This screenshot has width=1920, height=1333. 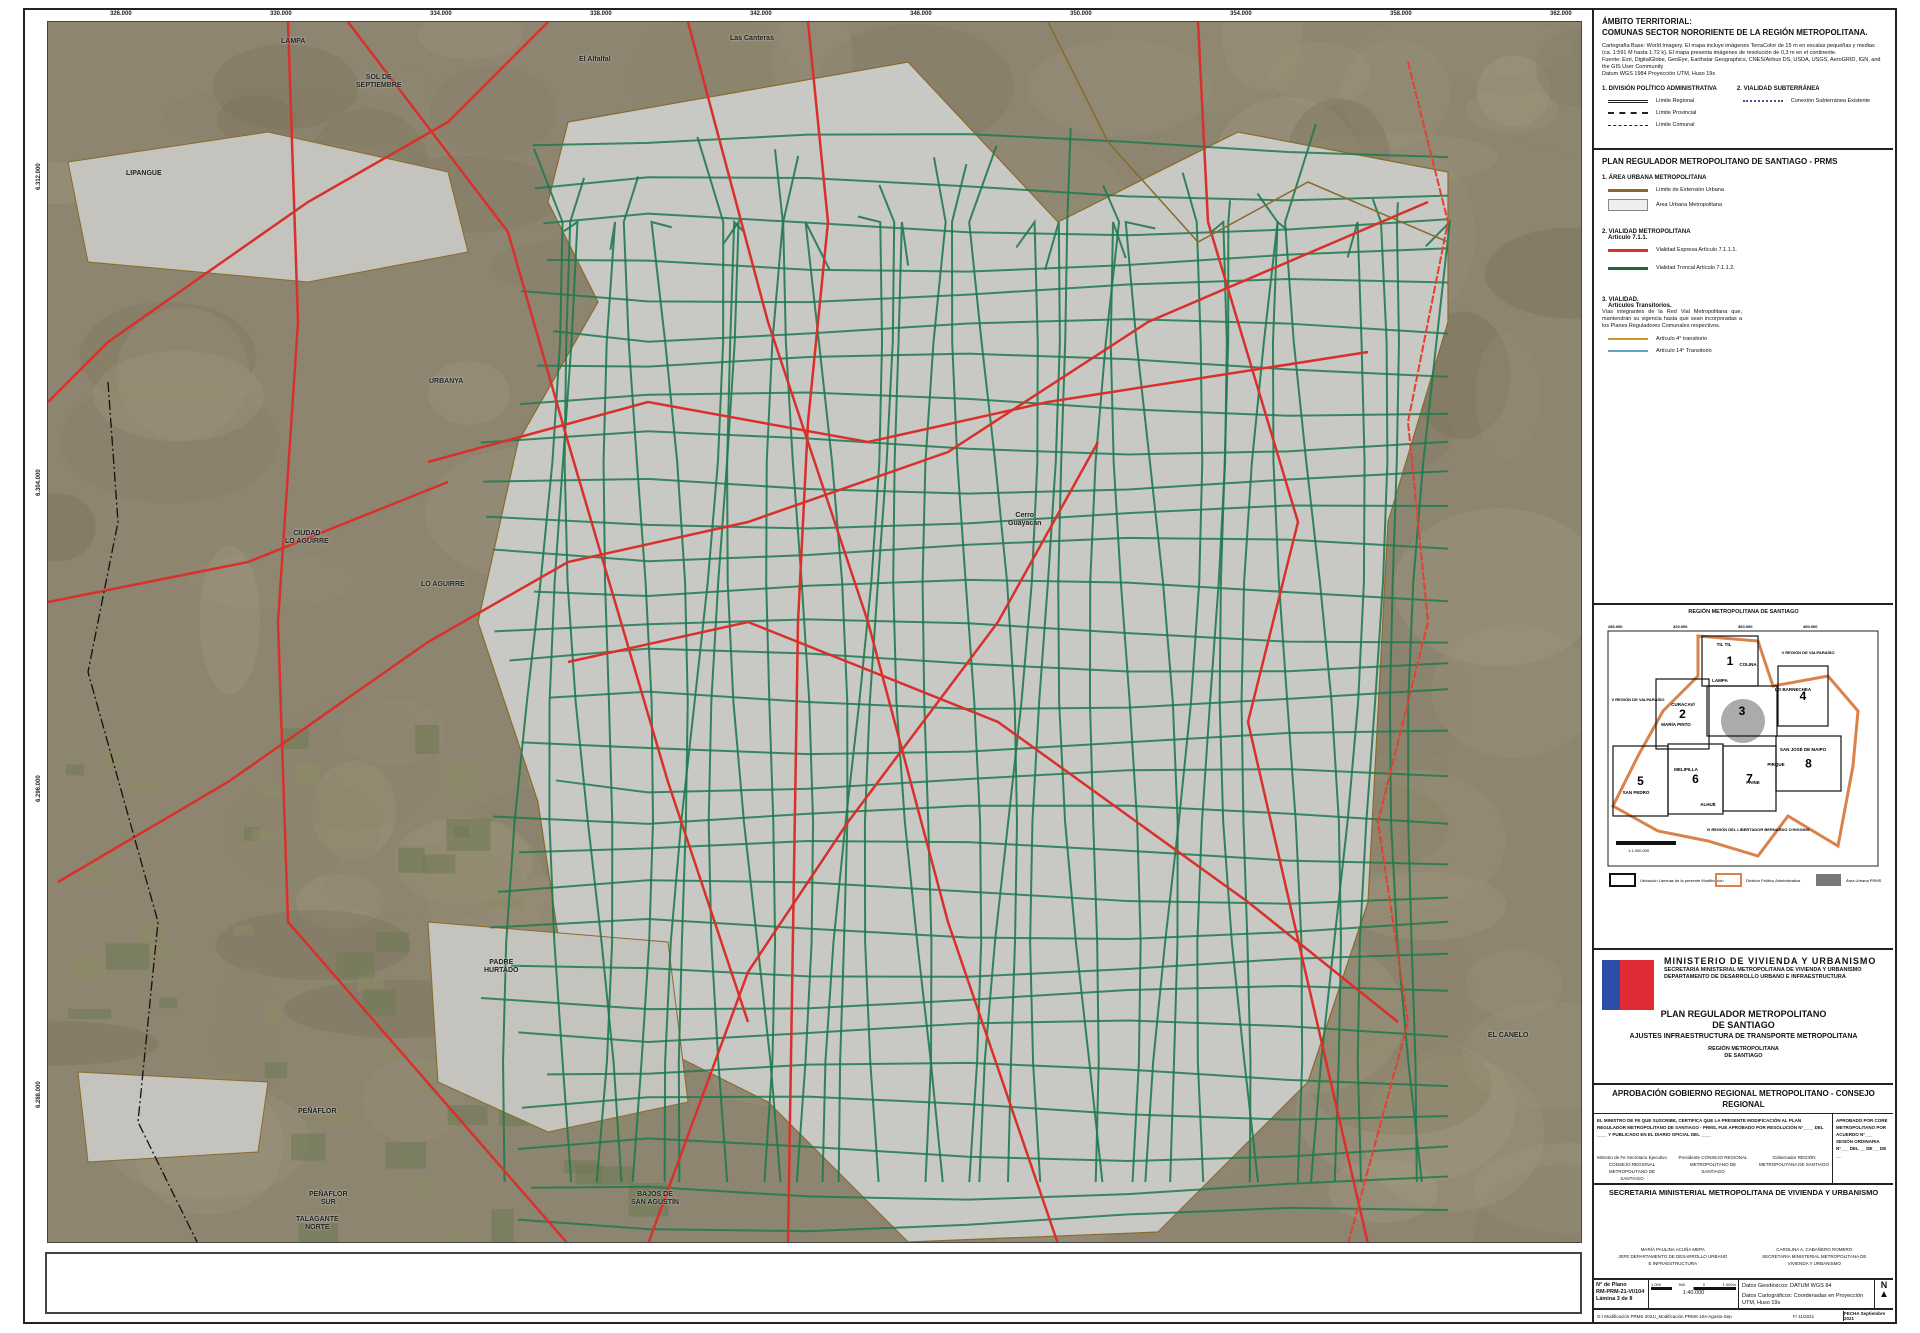 I want to click on place-label: EL CANELO, so click(x=1508, y=1035).